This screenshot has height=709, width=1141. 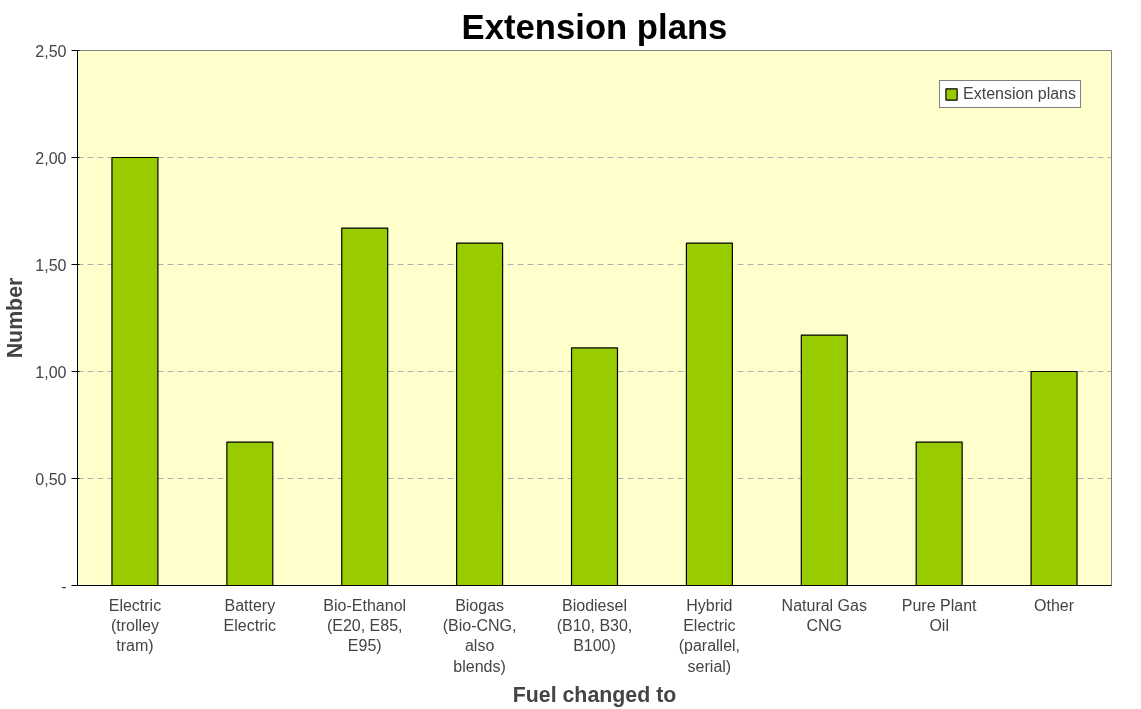 I want to click on y-tick-label: 1,50, so click(x=51, y=265).